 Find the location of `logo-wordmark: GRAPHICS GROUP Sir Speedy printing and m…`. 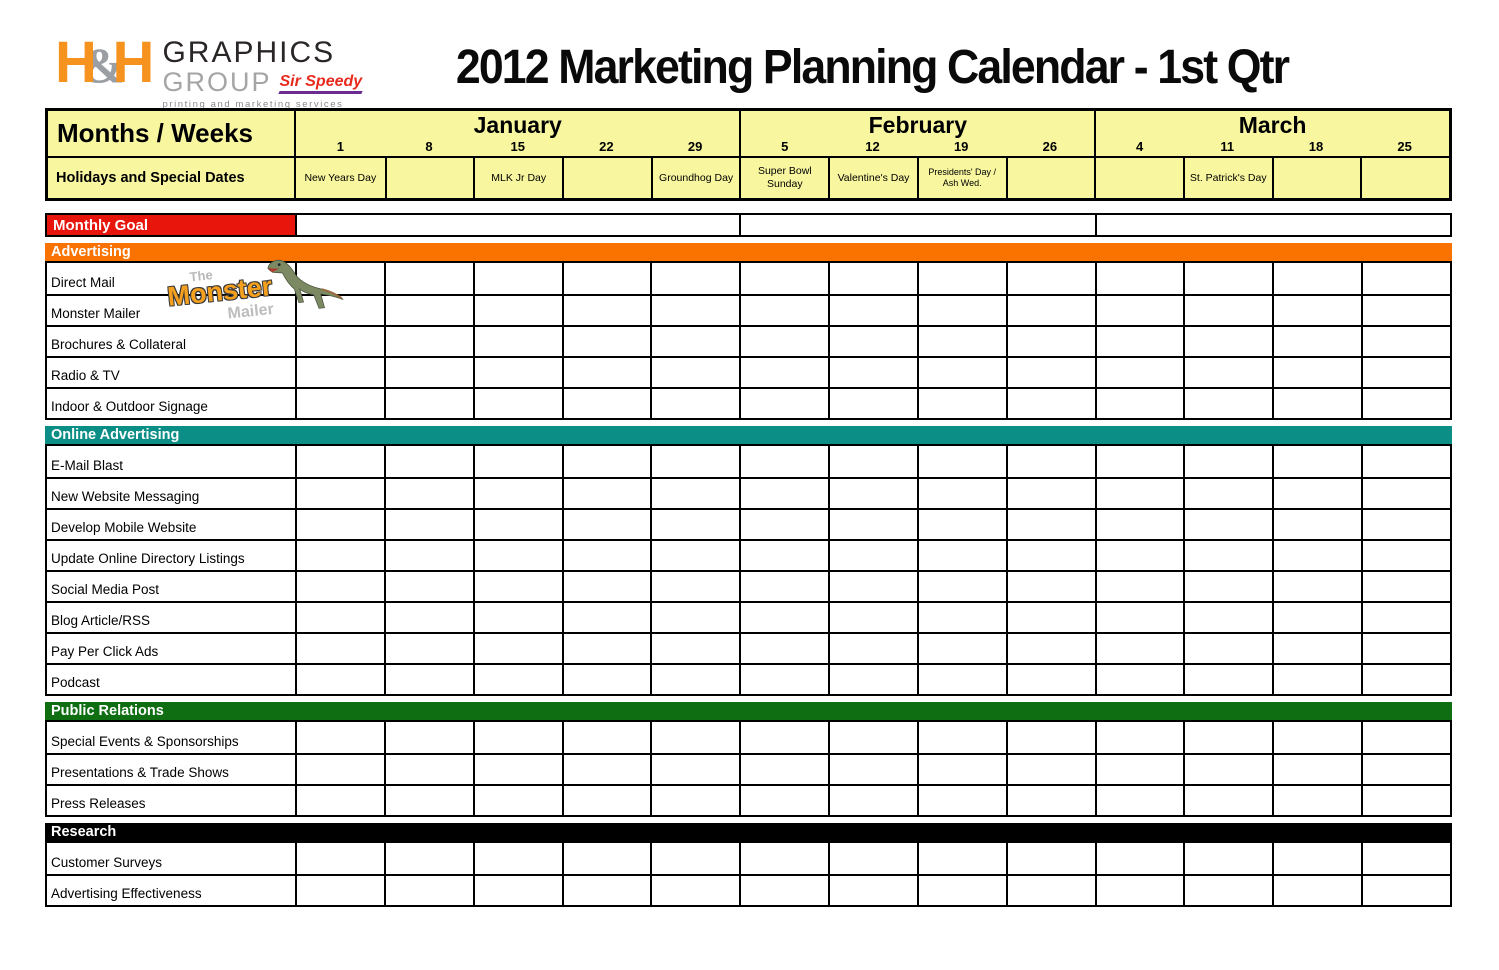

logo-wordmark: GRAPHICS GROUP Sir Speedy printing and m… is located at coordinates (262, 72).